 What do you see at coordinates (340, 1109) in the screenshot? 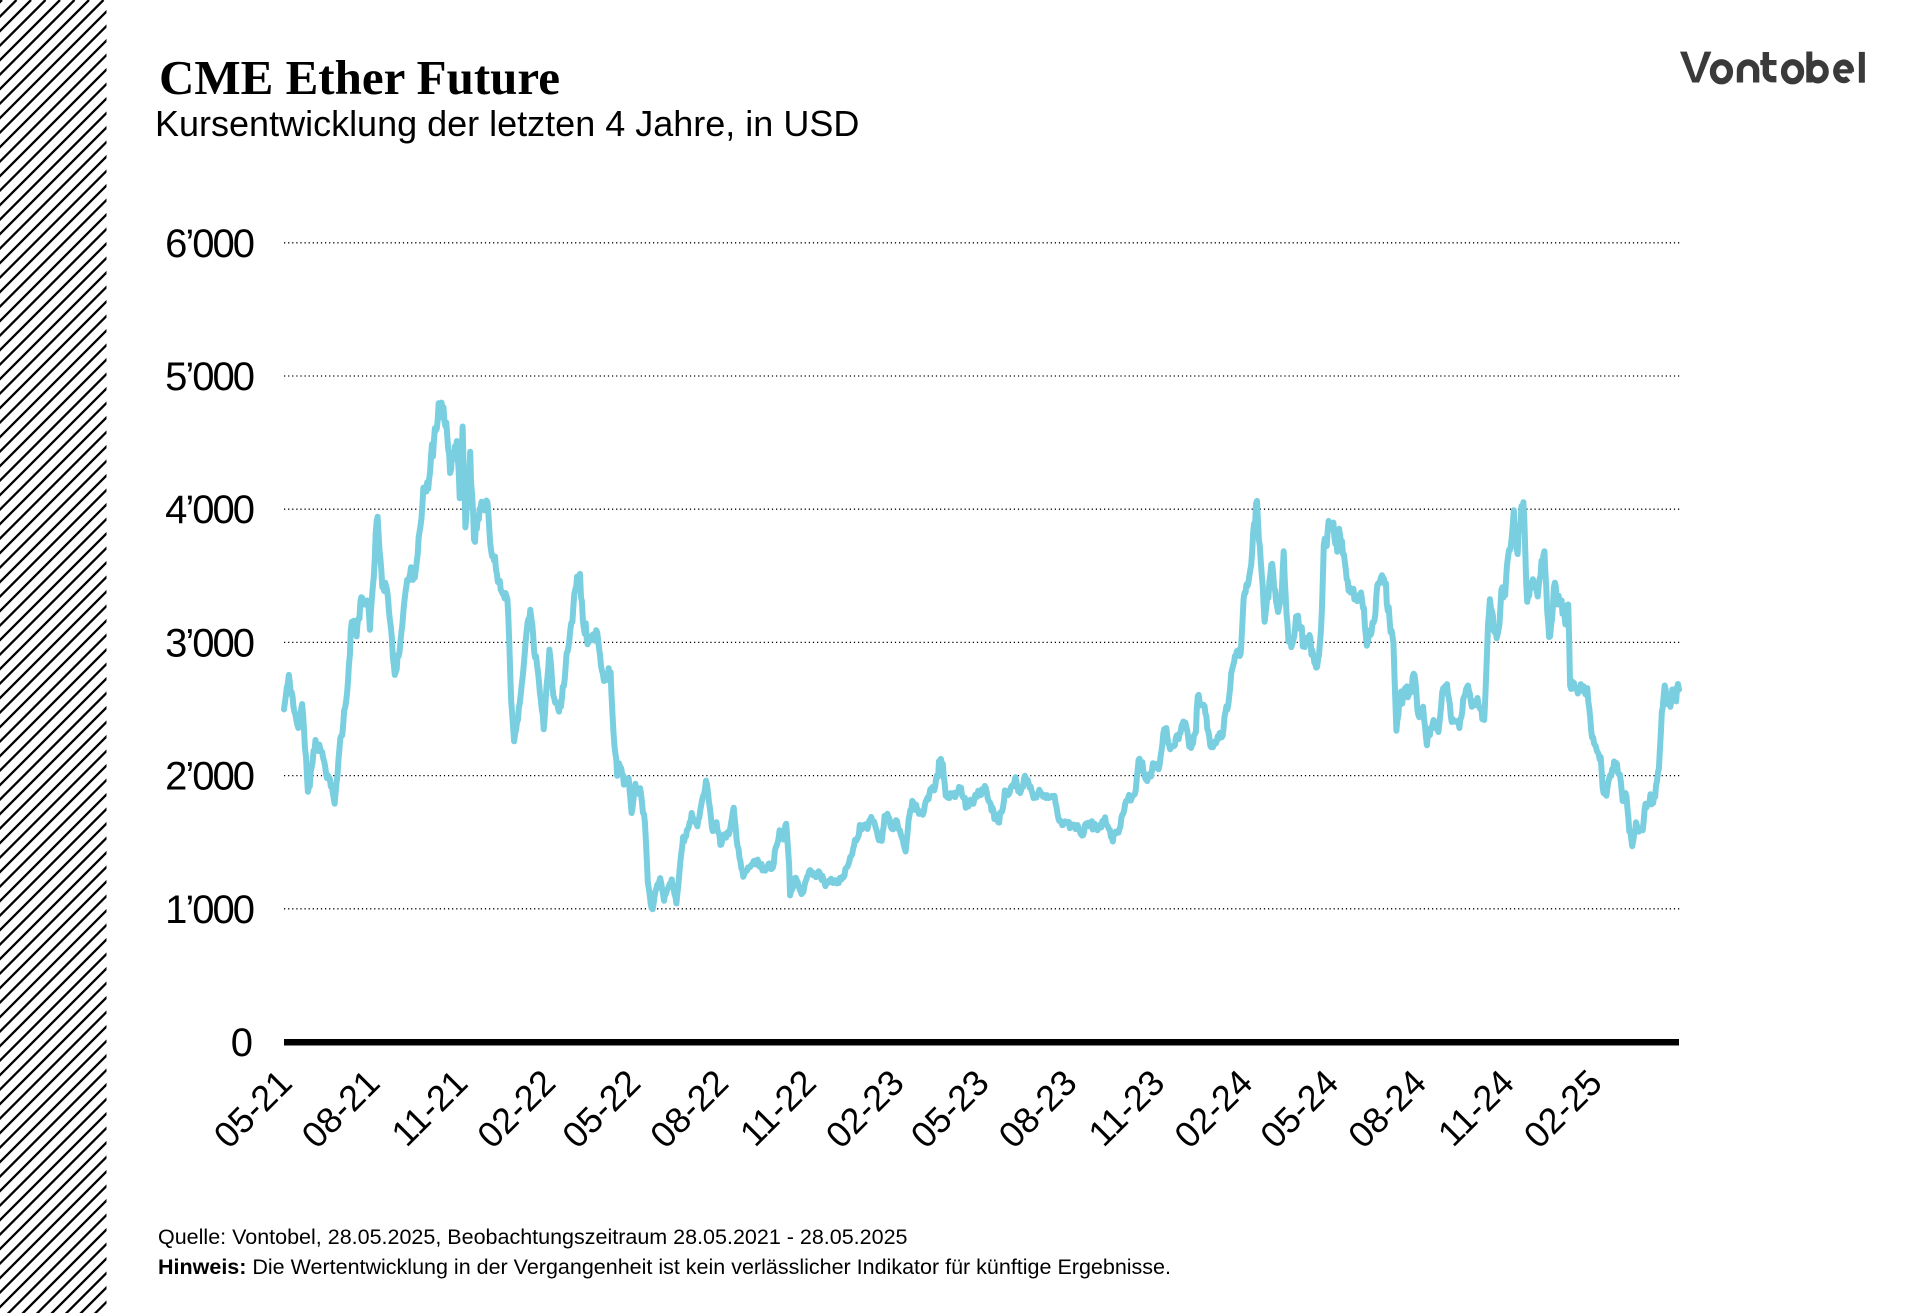
I see `svg-text: 08-21` at bounding box center [340, 1109].